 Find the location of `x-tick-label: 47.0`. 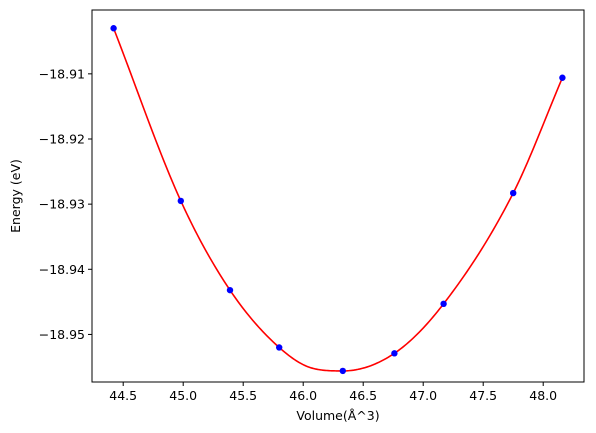

x-tick-label: 47.0 is located at coordinates (423, 395).